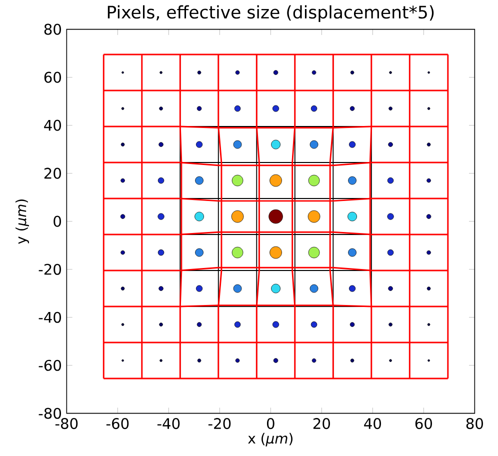  What do you see at coordinates (52, 77) in the screenshot?
I see `y-tick-label: 60` at bounding box center [52, 77].